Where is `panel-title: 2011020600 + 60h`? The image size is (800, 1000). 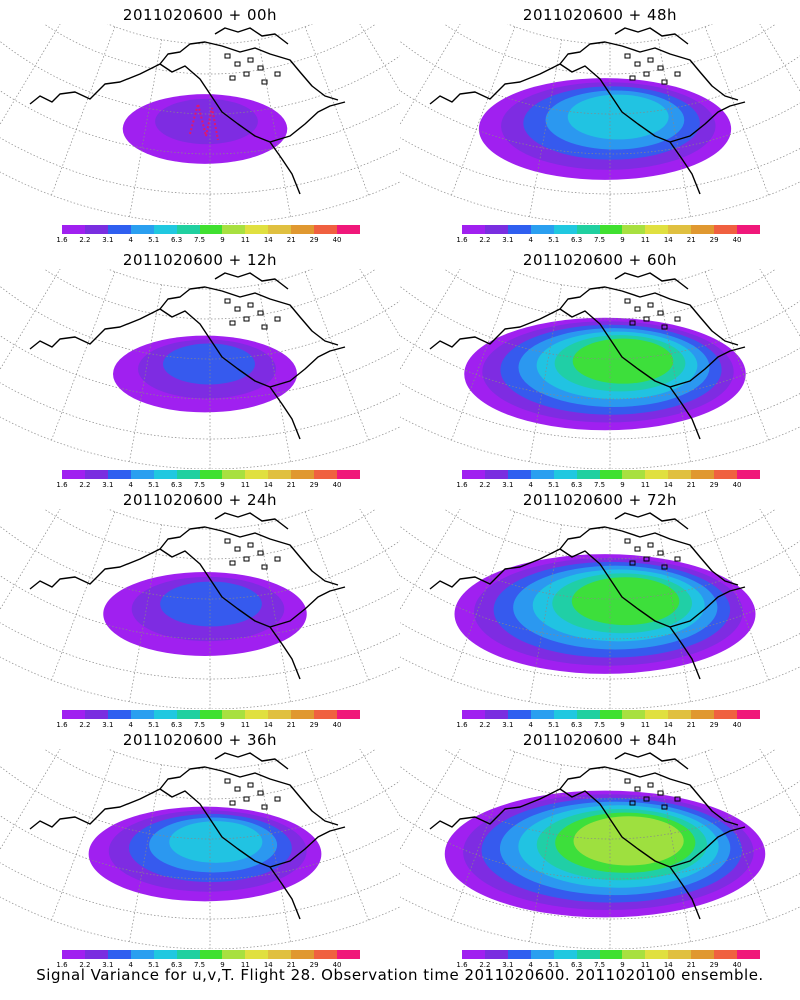 panel-title: 2011020600 + 60h is located at coordinates (600, 260).